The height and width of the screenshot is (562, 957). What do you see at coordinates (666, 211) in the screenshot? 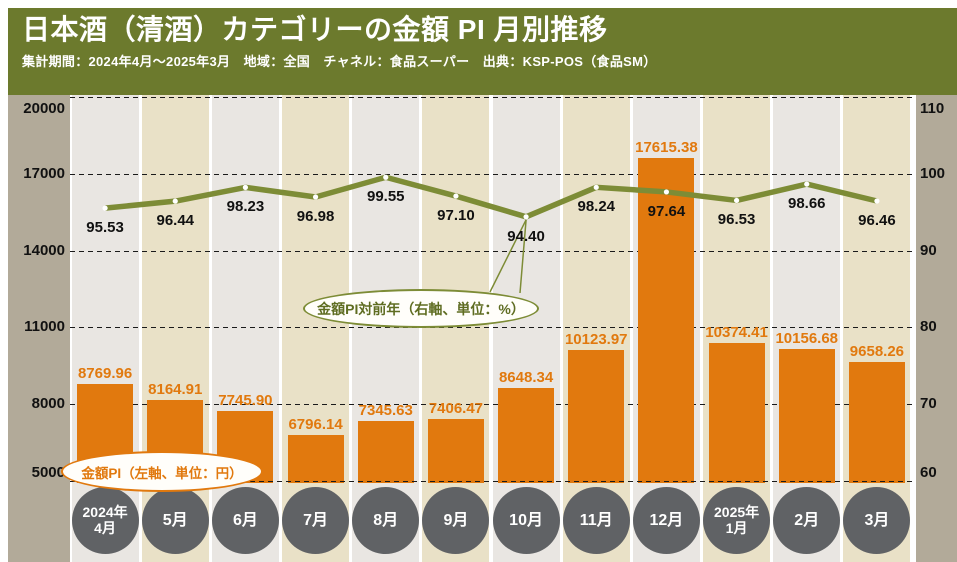
I see `line-value-label: 97.64` at bounding box center [666, 211].